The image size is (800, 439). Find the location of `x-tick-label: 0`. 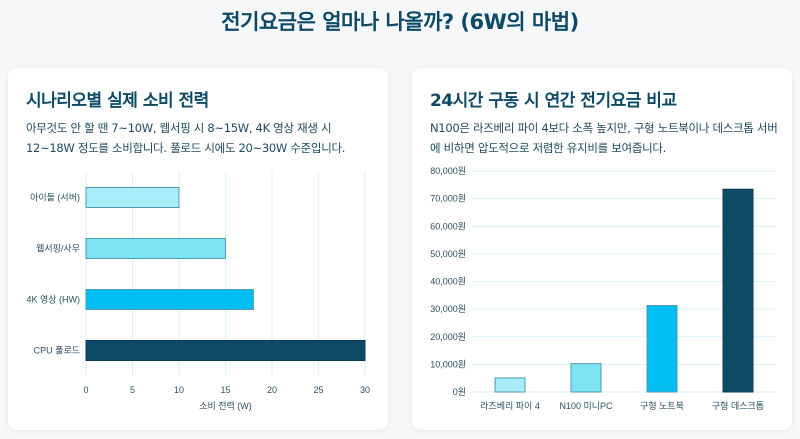

x-tick-label: 0 is located at coordinates (85, 390).